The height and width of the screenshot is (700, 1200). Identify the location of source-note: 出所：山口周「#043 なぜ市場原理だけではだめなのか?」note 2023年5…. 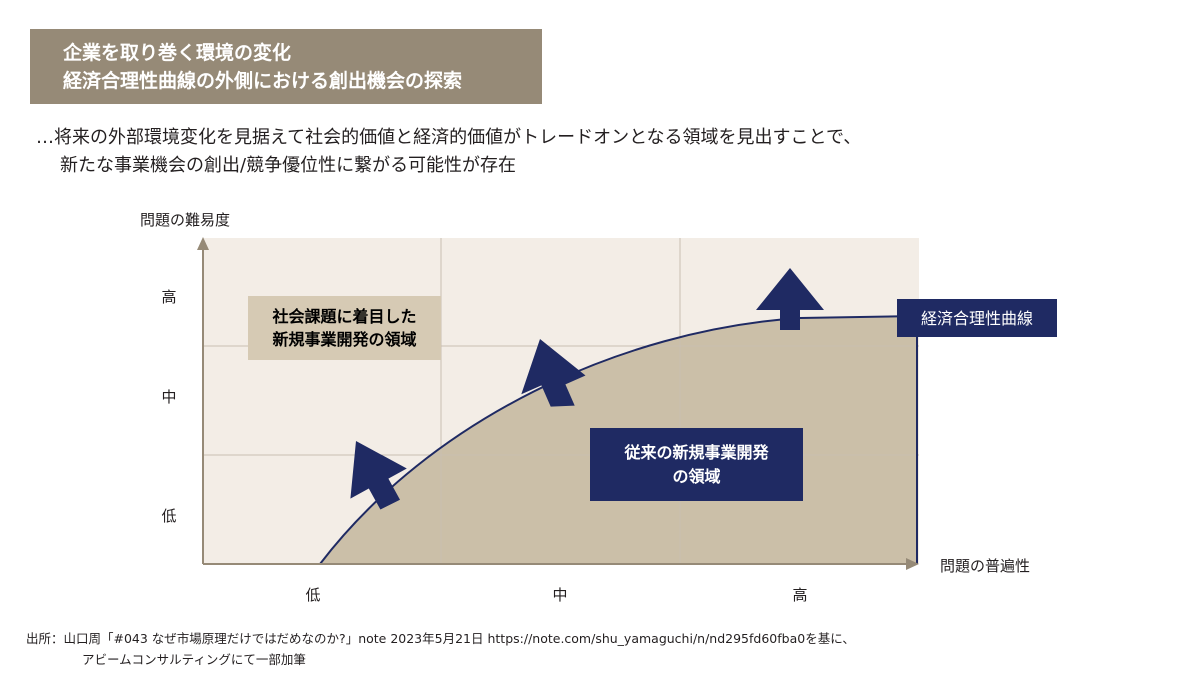
(440, 649).